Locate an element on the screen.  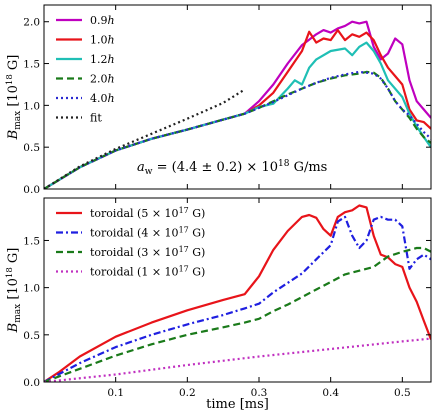
legend-label-0-2: 1.2h is located at coordinates (102, 59).